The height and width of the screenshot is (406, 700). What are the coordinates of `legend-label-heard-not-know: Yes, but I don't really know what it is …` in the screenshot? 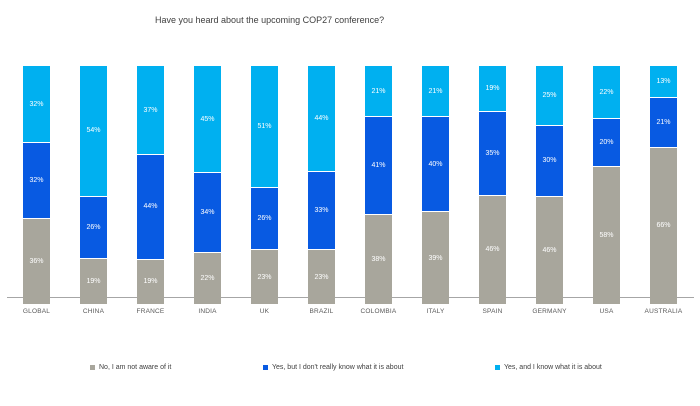 It's located at (338, 367).